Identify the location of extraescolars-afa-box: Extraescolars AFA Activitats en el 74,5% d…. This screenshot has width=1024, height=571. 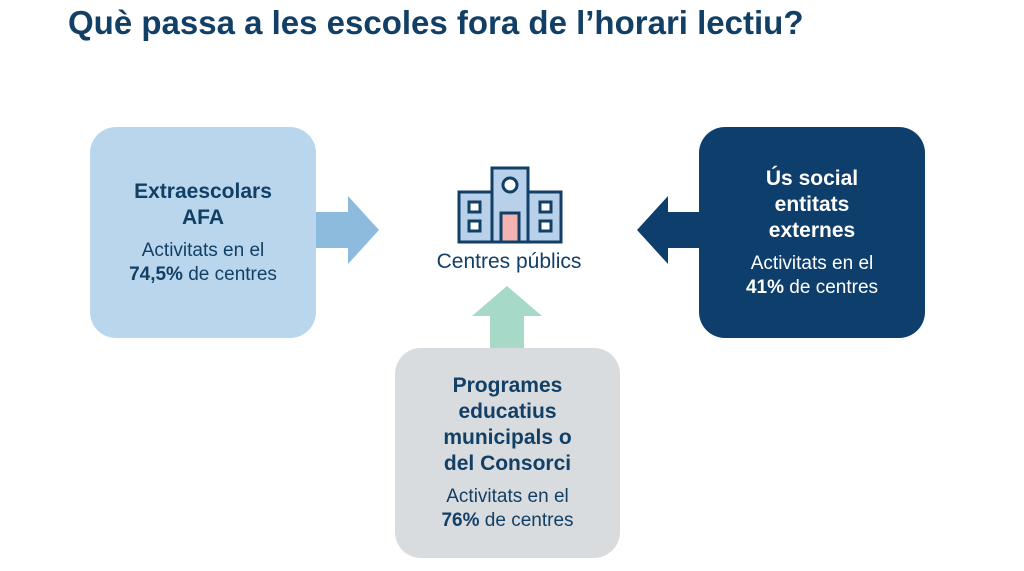
(203, 232).